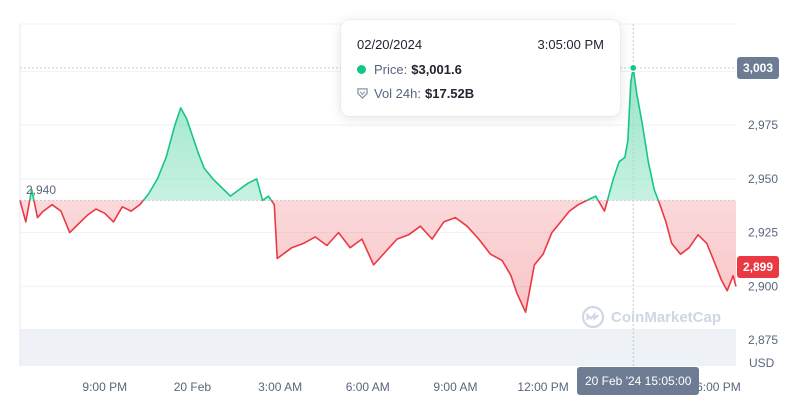 Image resolution: width=801 pixels, height=410 pixels. What do you see at coordinates (104, 387) in the screenshot?
I see `x-tick-label: 9:00 PM` at bounding box center [104, 387].